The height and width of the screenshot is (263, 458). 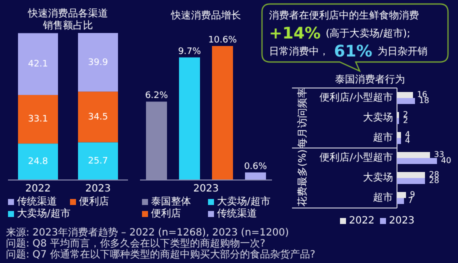 I want to click on legend-label: 2023, so click(x=401, y=221).